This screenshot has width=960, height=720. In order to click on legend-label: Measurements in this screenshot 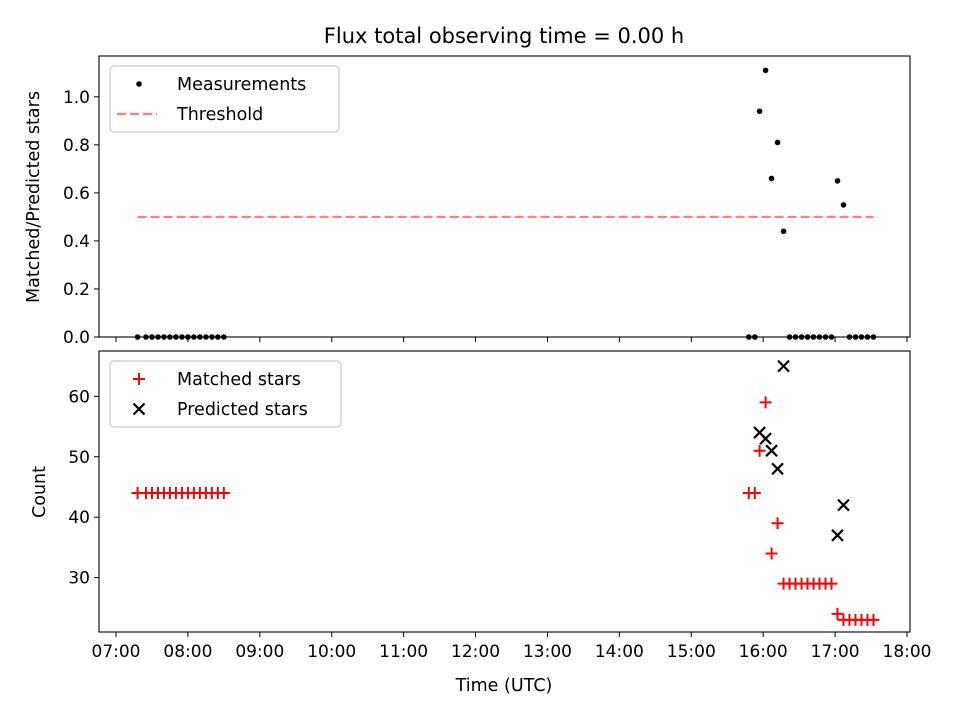, I will do `click(241, 85)`.